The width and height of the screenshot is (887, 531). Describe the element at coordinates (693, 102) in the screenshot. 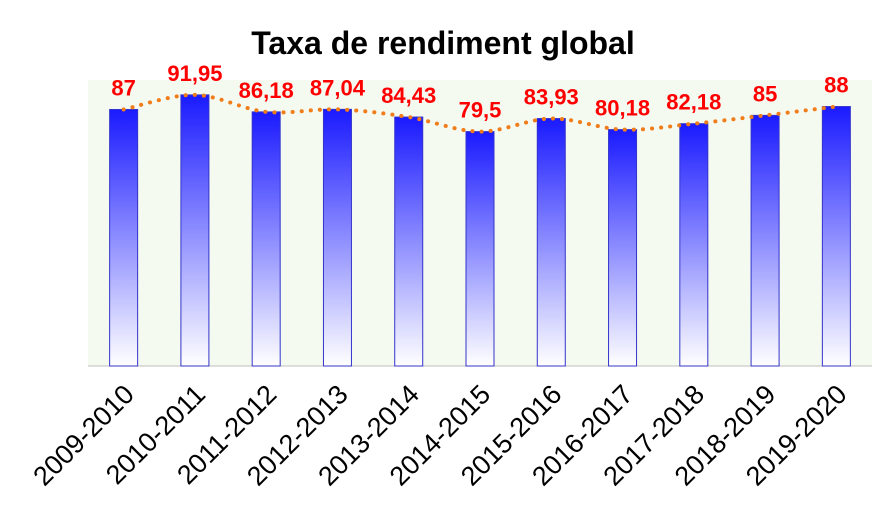

I see `data-label-2017-2018: 82,18` at that location.